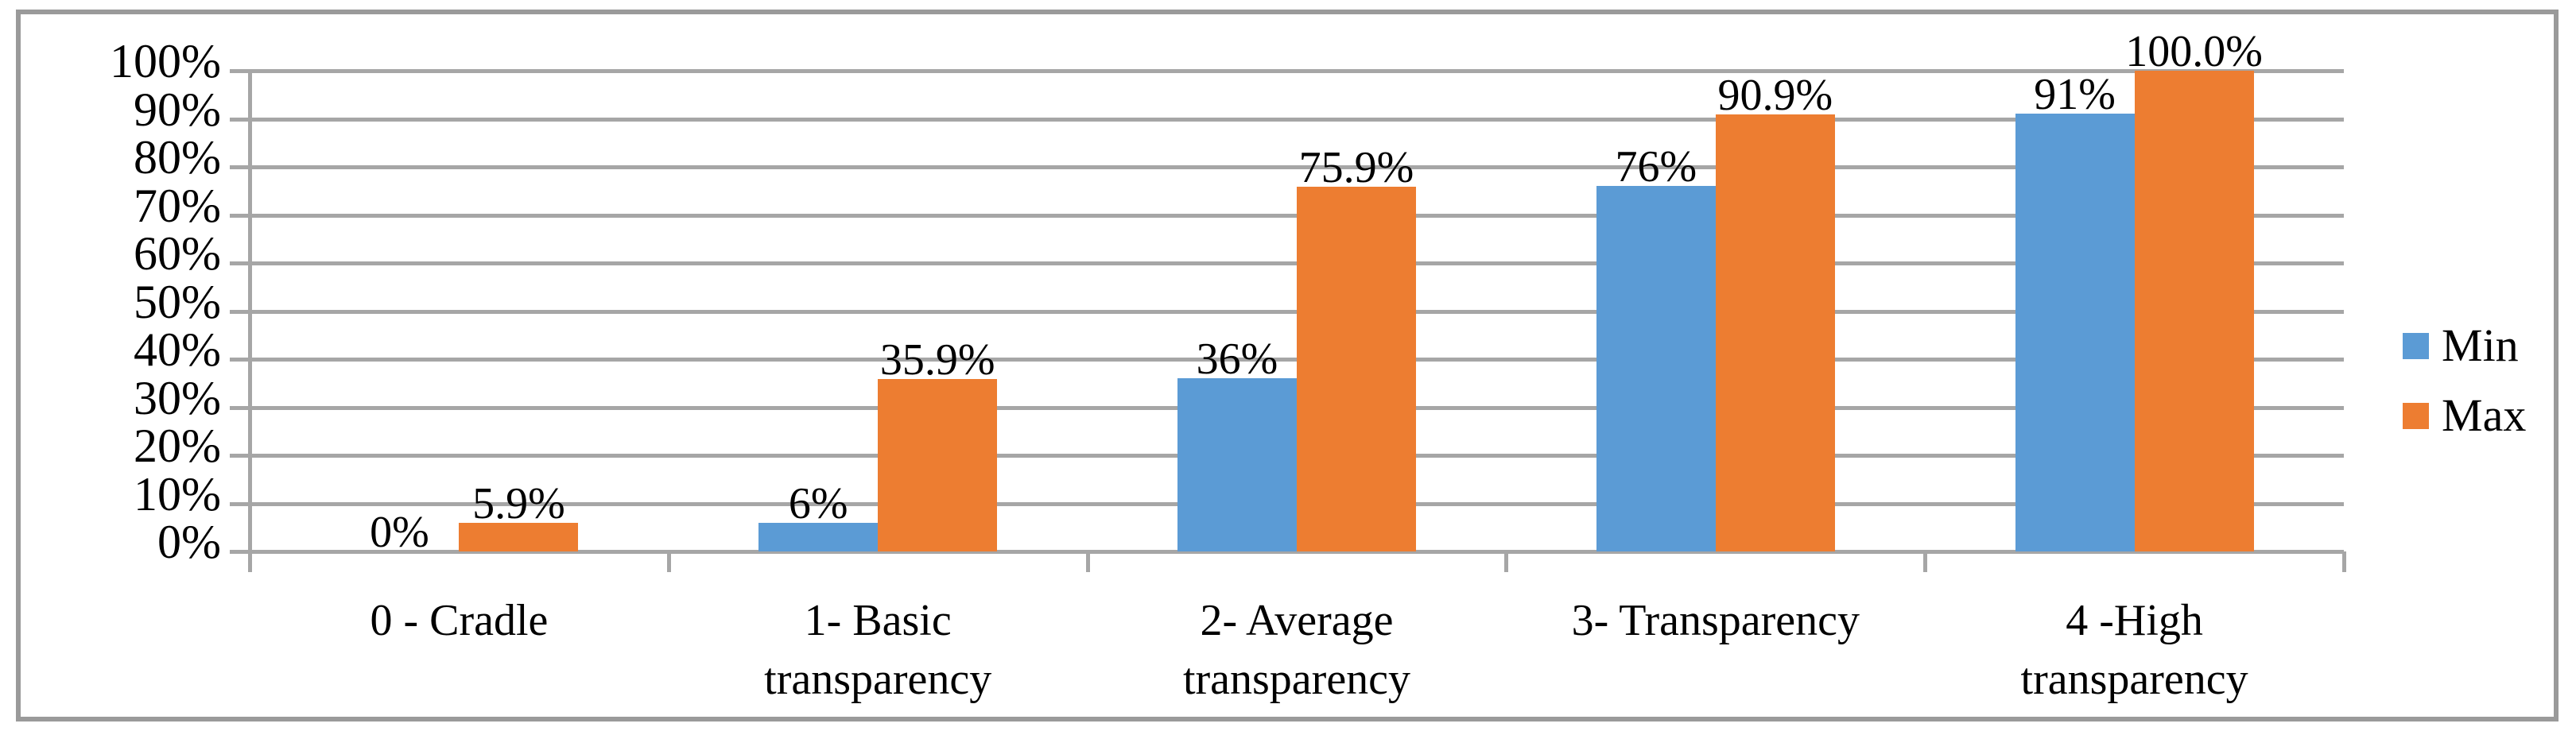 The width and height of the screenshot is (2576, 735). I want to click on y-axis-tick-label: 100%, so click(166, 61).